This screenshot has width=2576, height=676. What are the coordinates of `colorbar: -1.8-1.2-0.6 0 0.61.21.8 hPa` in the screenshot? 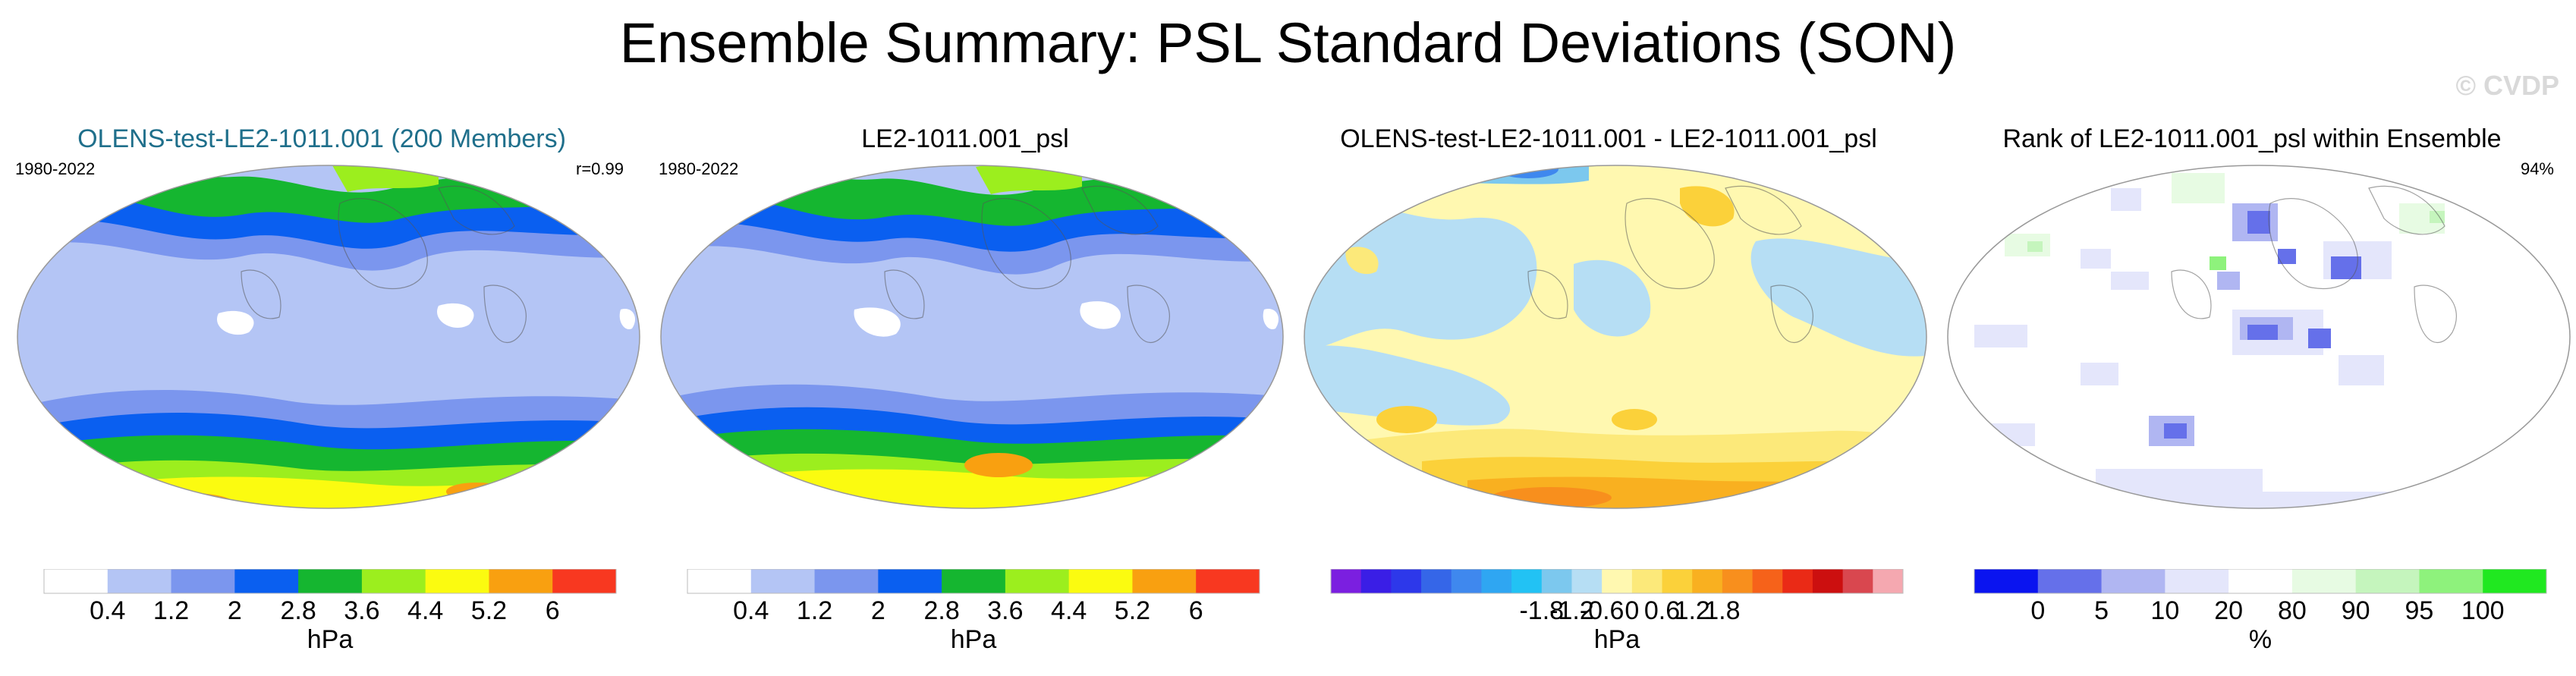 It's located at (1617, 611).